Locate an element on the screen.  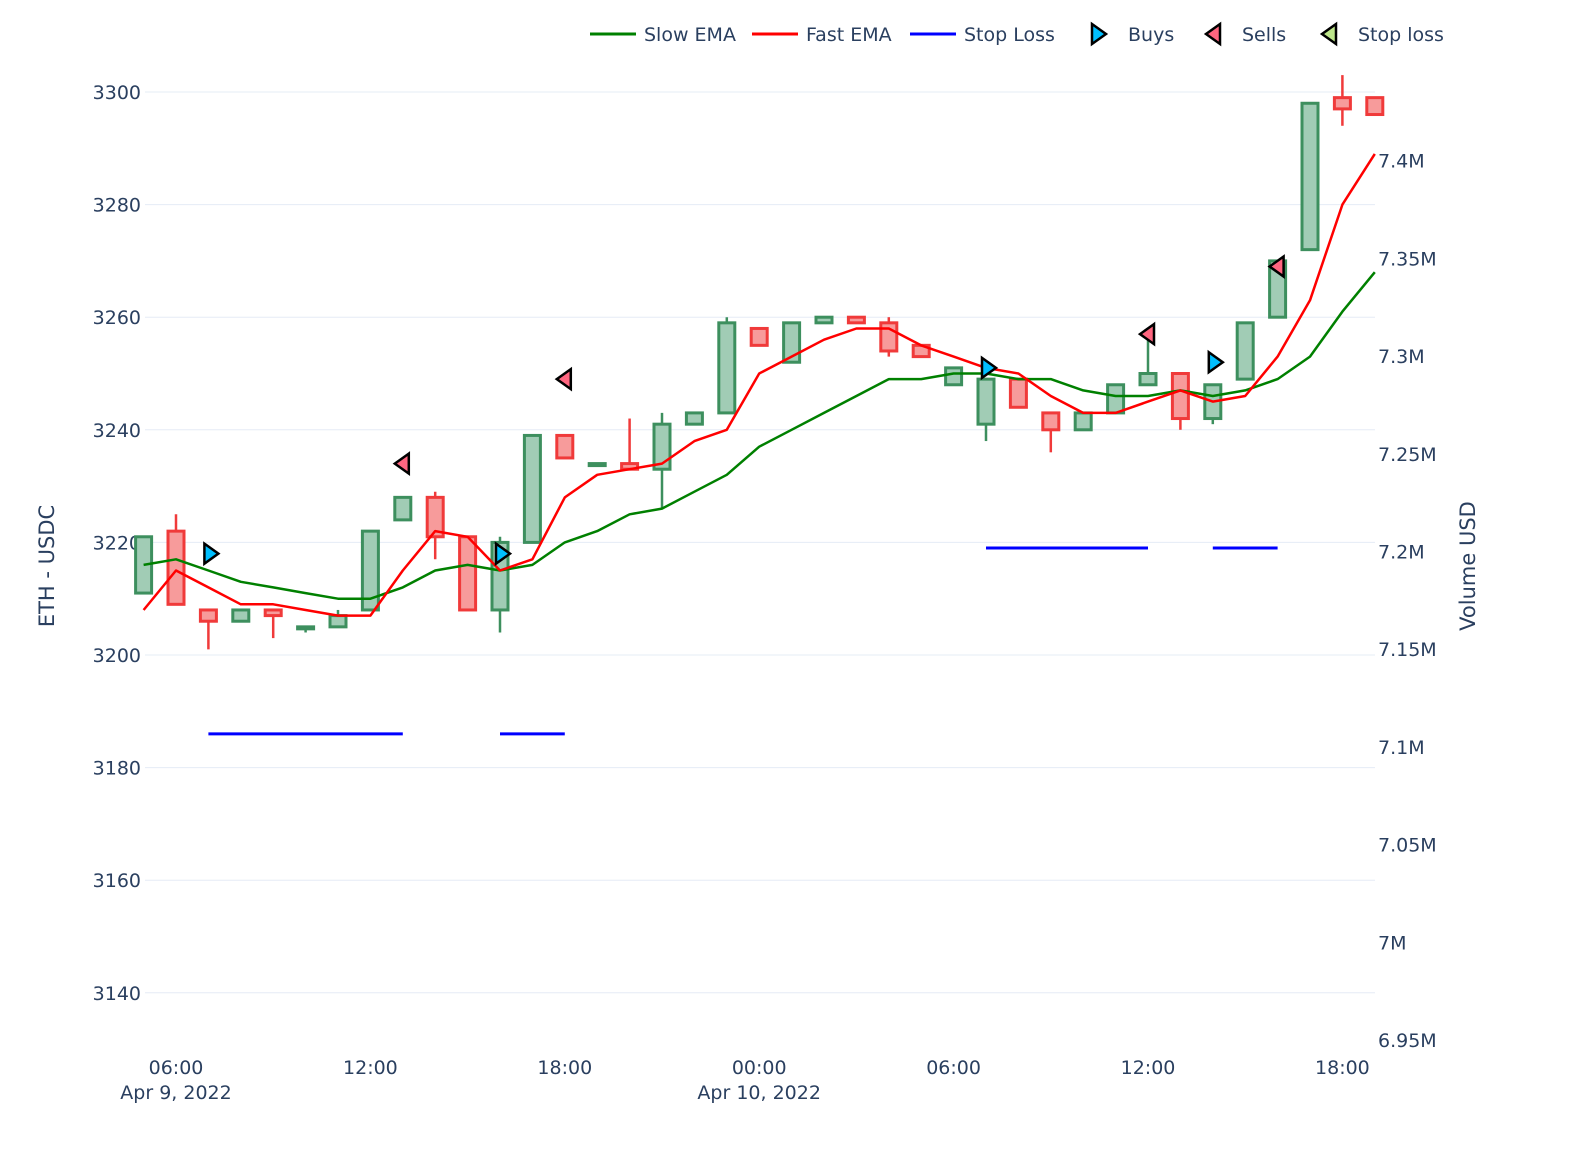
y-tick-label: 3300 is located at coordinates (117, 93).